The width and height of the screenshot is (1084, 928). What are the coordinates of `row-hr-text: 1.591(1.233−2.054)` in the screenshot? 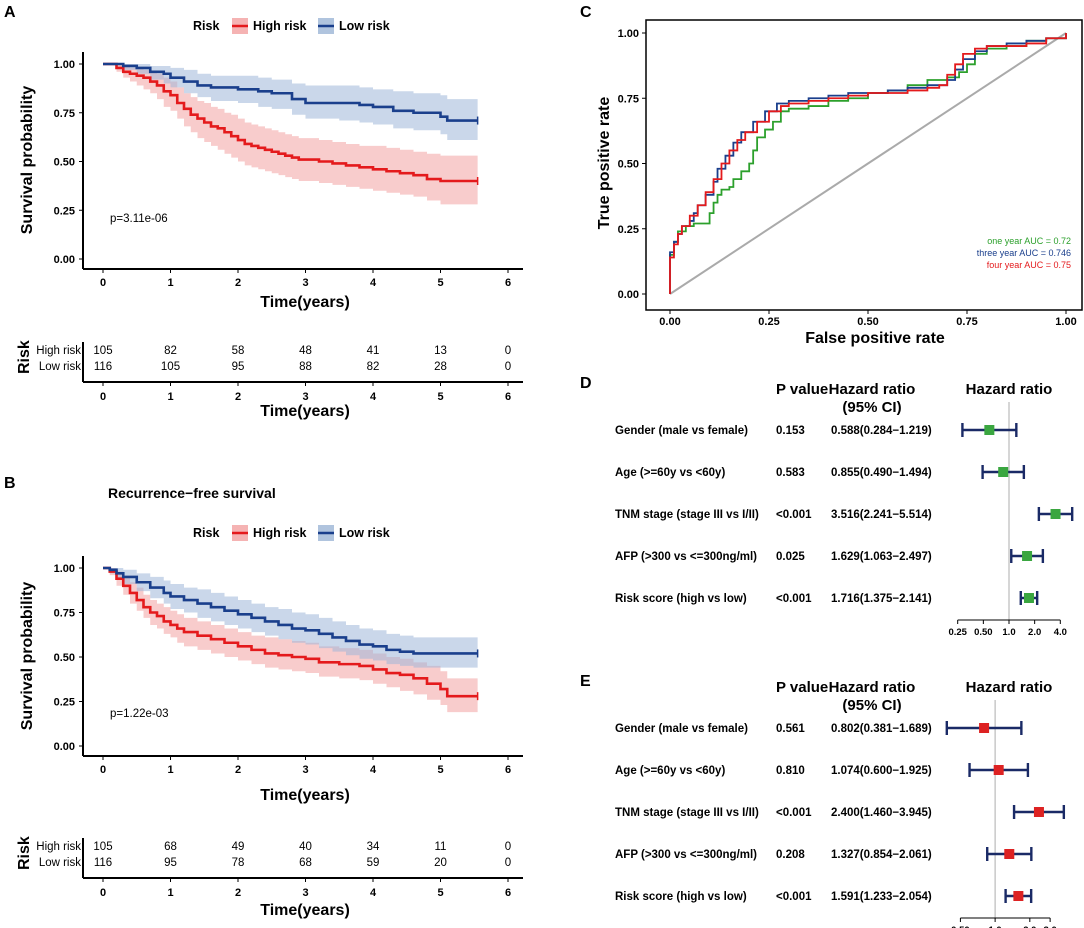 It's located at (881, 897).